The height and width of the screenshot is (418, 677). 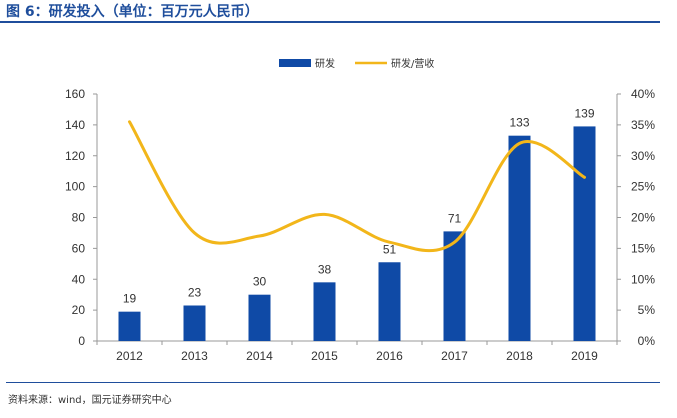 What do you see at coordinates (643, 156) in the screenshot?
I see `y-right-tick-label: 30%` at bounding box center [643, 156].